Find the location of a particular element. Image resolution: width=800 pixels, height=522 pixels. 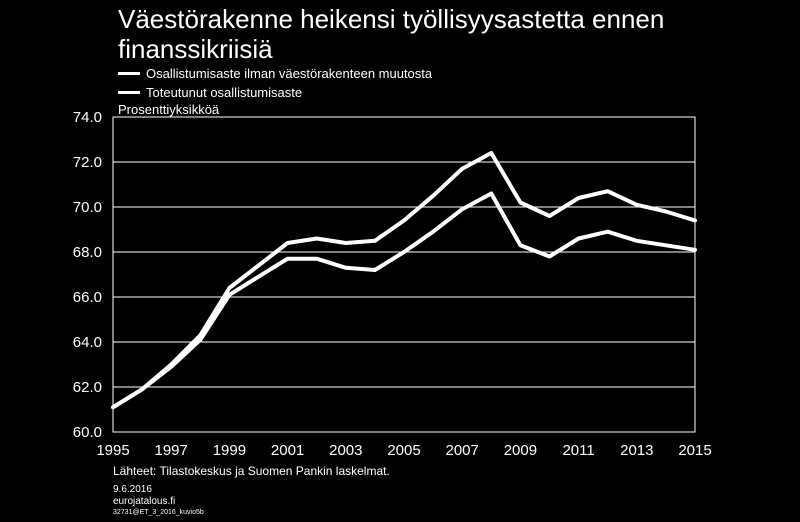

x-tick-label: 1995 is located at coordinates (112, 450).